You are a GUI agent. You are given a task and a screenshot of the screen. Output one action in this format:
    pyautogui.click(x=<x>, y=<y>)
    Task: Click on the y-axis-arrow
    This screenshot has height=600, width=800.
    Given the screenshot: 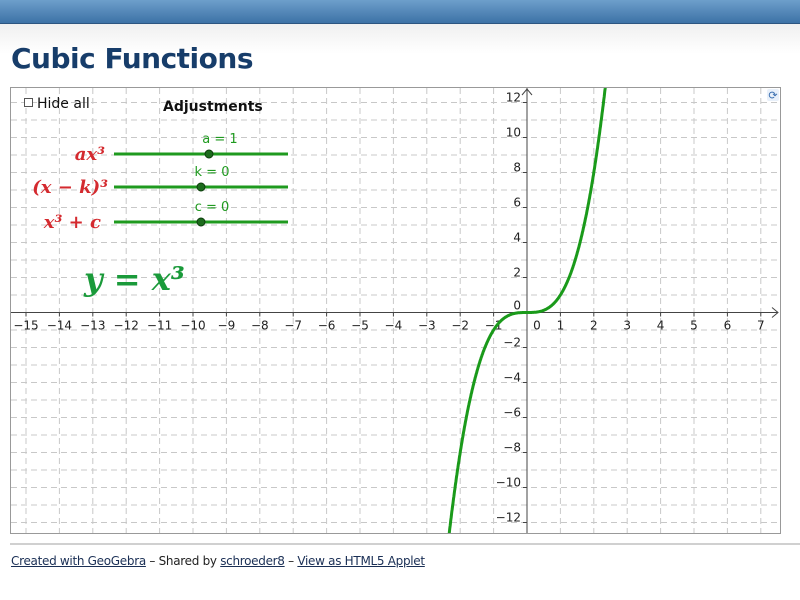 What is the action you would take?
    pyautogui.click(x=527, y=92)
    